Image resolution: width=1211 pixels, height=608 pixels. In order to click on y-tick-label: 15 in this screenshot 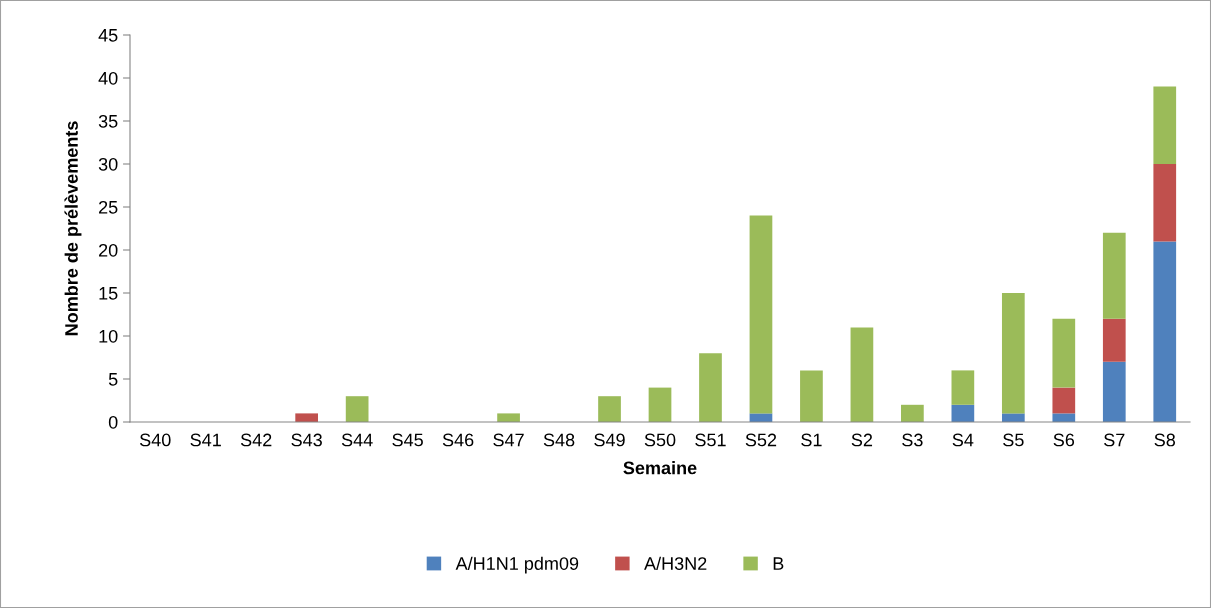, I will do `click(108, 293)`.